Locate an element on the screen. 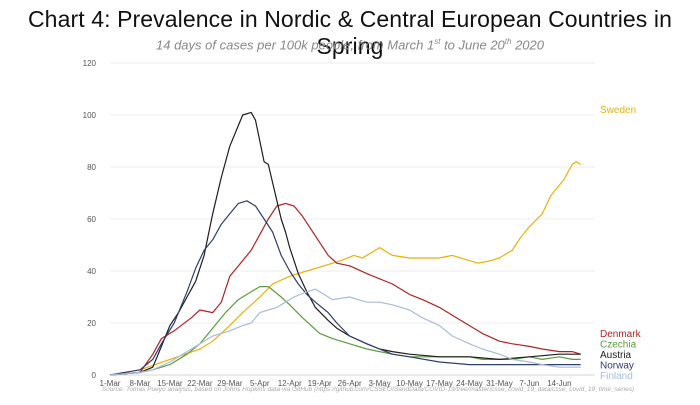 This screenshot has height=405, width=700. x-tick-label: 24-May is located at coordinates (469, 383).